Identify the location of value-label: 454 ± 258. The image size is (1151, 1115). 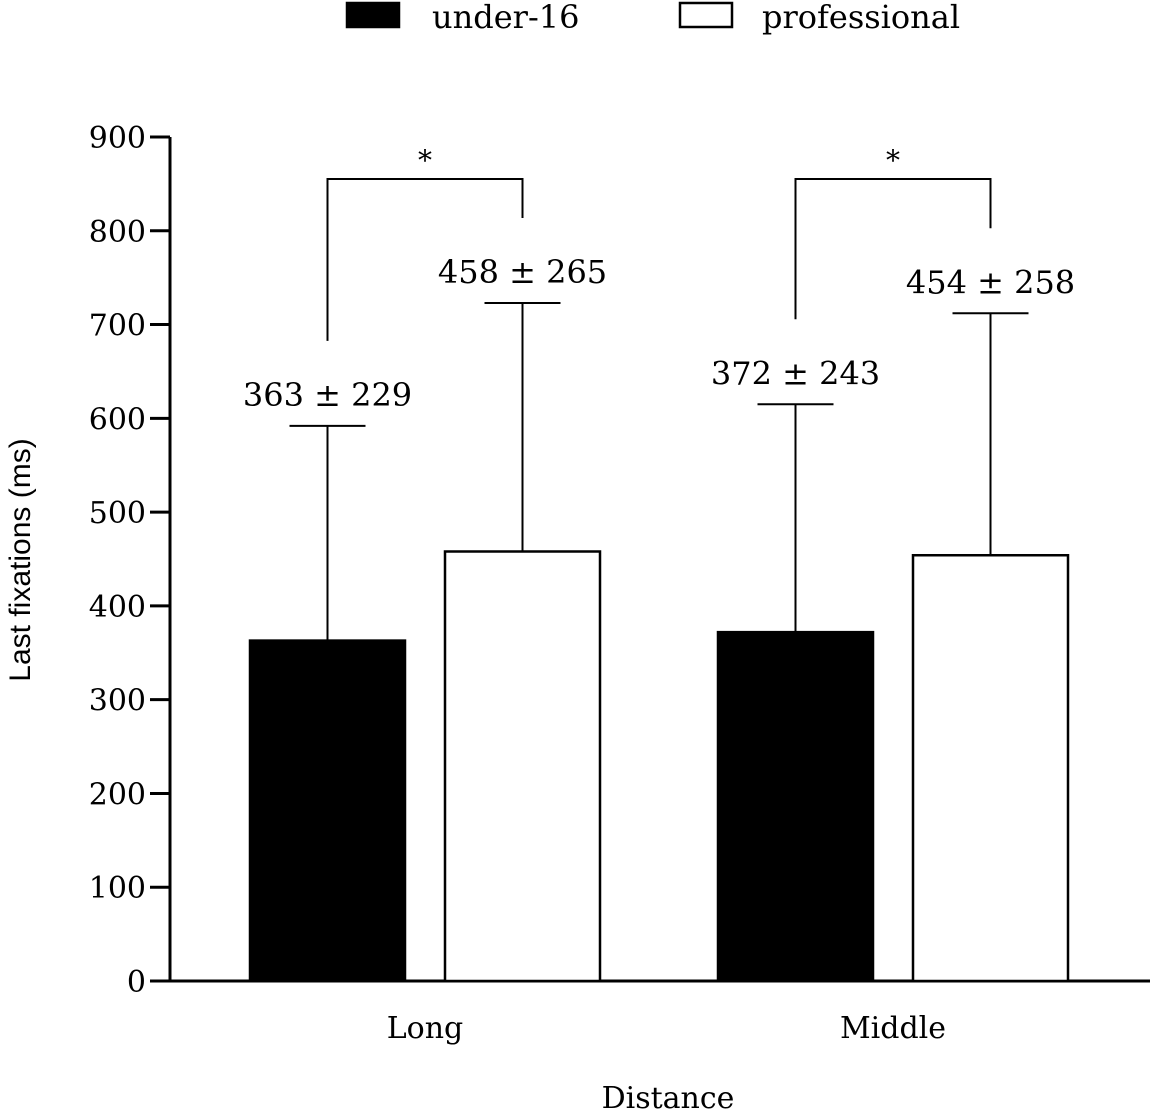
(990, 282).